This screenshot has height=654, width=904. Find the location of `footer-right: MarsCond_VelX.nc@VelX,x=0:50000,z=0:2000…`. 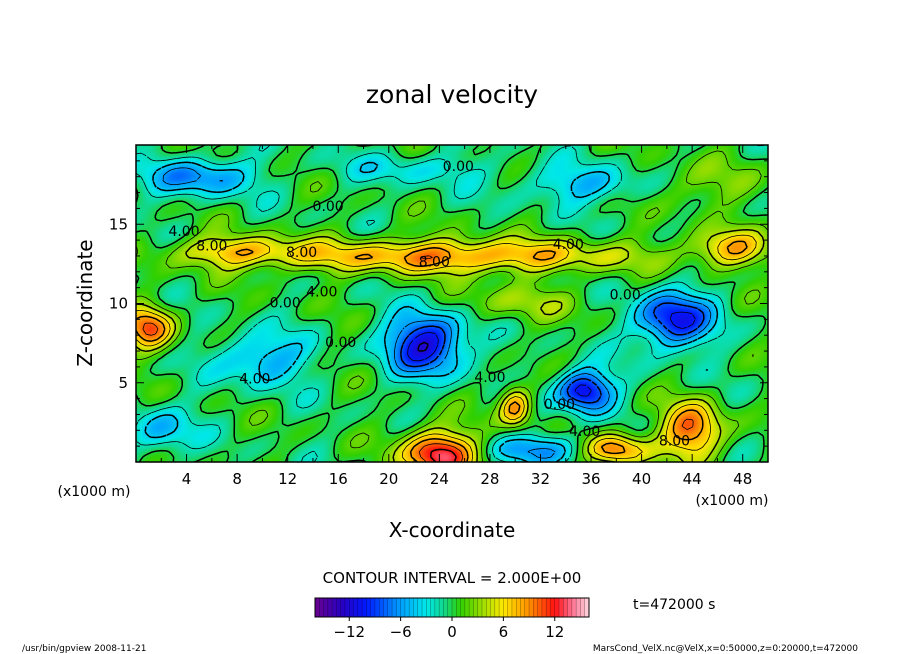

footer-right: MarsCond_VelX.nc@VelX,x=0:50000,z=0:2000… is located at coordinates (725, 649).